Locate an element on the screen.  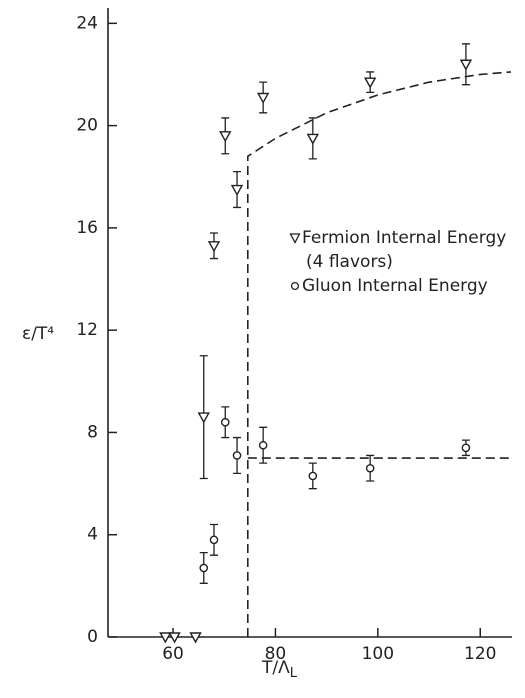
x-tick-label: 60 is located at coordinates (173, 654).